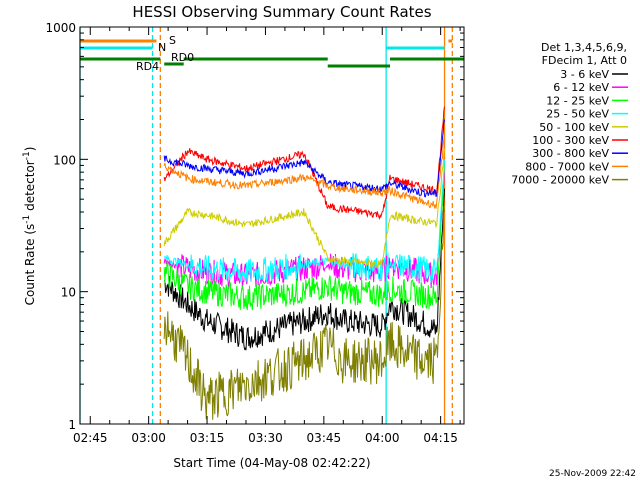 The height and width of the screenshot is (480, 640). I want to click on legend-entry-label-1: 6 - 12 keV, so click(581, 87).